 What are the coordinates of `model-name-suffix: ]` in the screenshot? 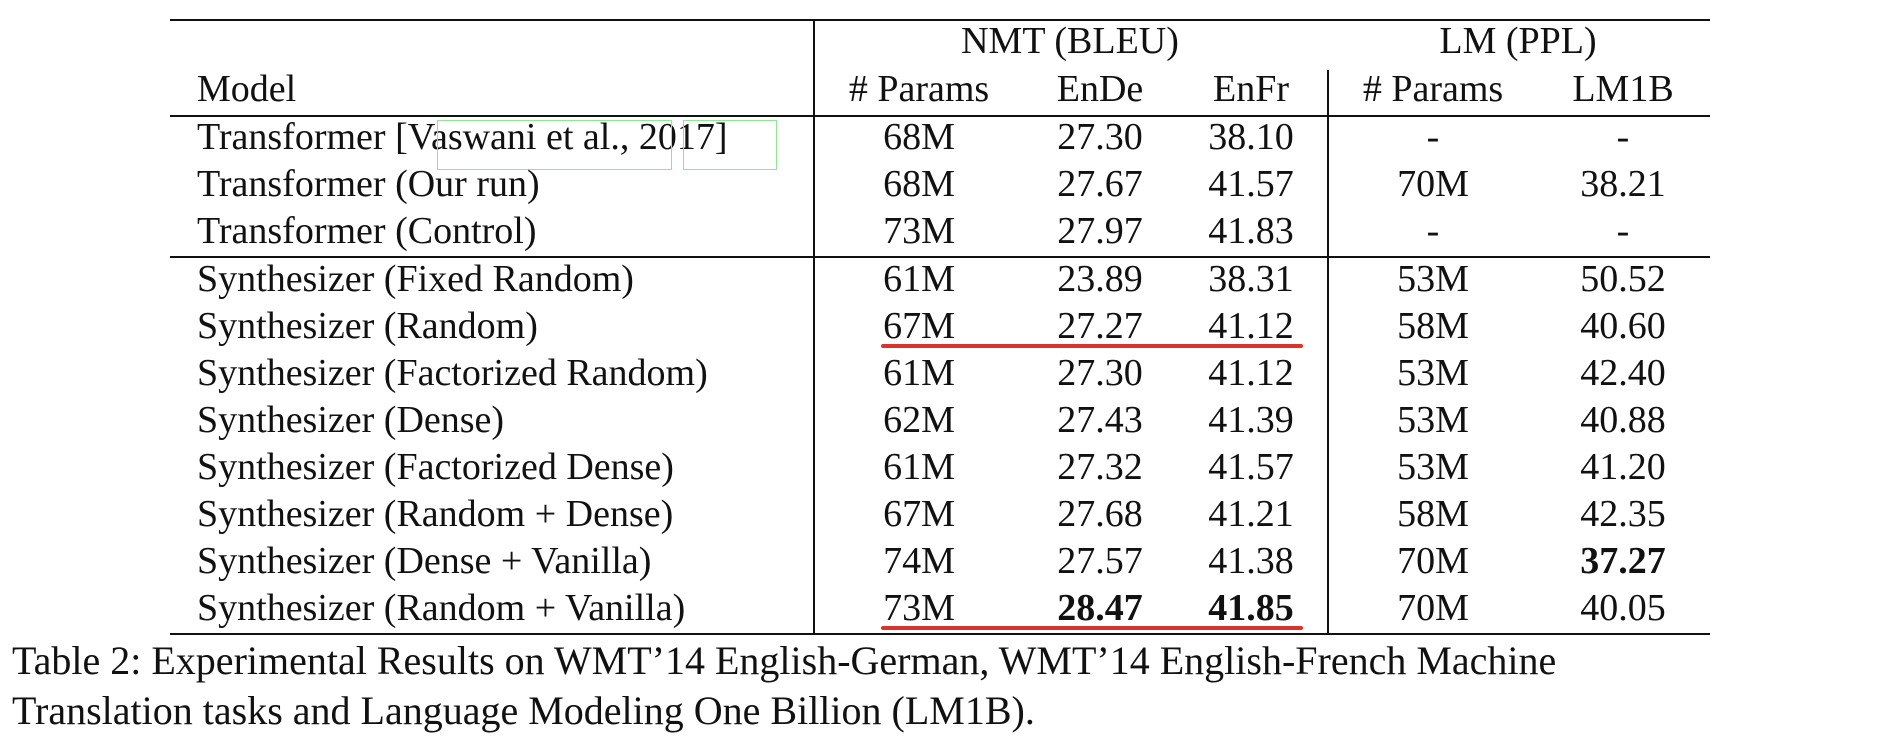 It's located at (721, 137).